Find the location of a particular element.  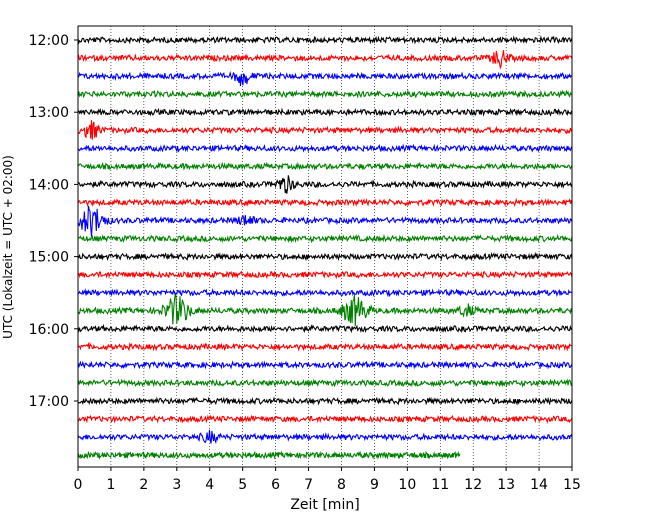

y-tick-label: 17:00 is located at coordinates (49, 402).